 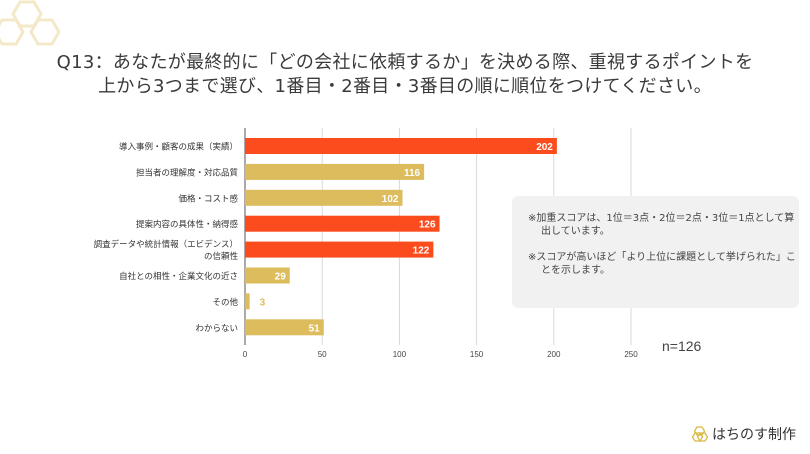 What do you see at coordinates (221, 256) in the screenshot?
I see `category-label: の信頼性` at bounding box center [221, 256].